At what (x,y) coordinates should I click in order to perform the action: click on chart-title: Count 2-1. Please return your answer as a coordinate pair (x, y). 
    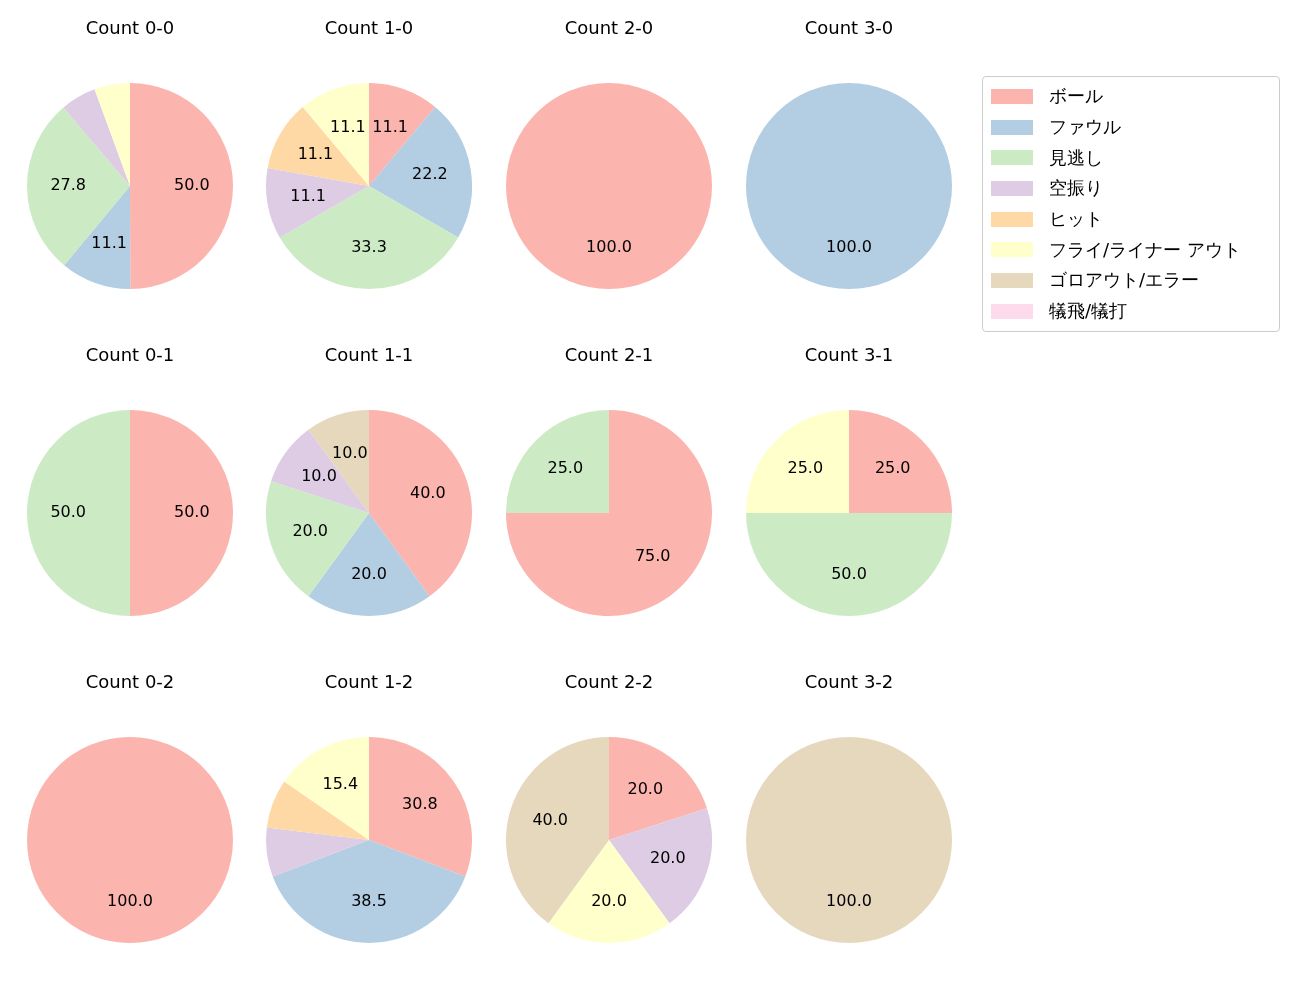
    Looking at the image, I should click on (609, 354).